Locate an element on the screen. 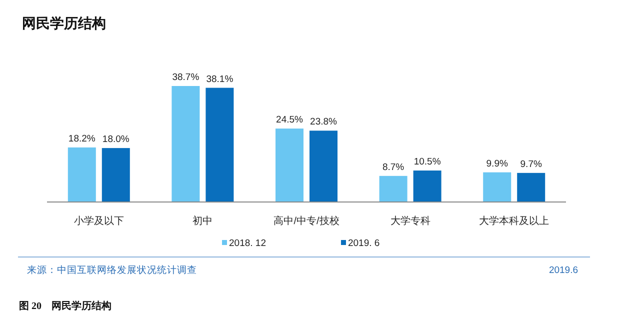 The height and width of the screenshot is (327, 640). chart-title: 网民学历结构 is located at coordinates (64, 24).